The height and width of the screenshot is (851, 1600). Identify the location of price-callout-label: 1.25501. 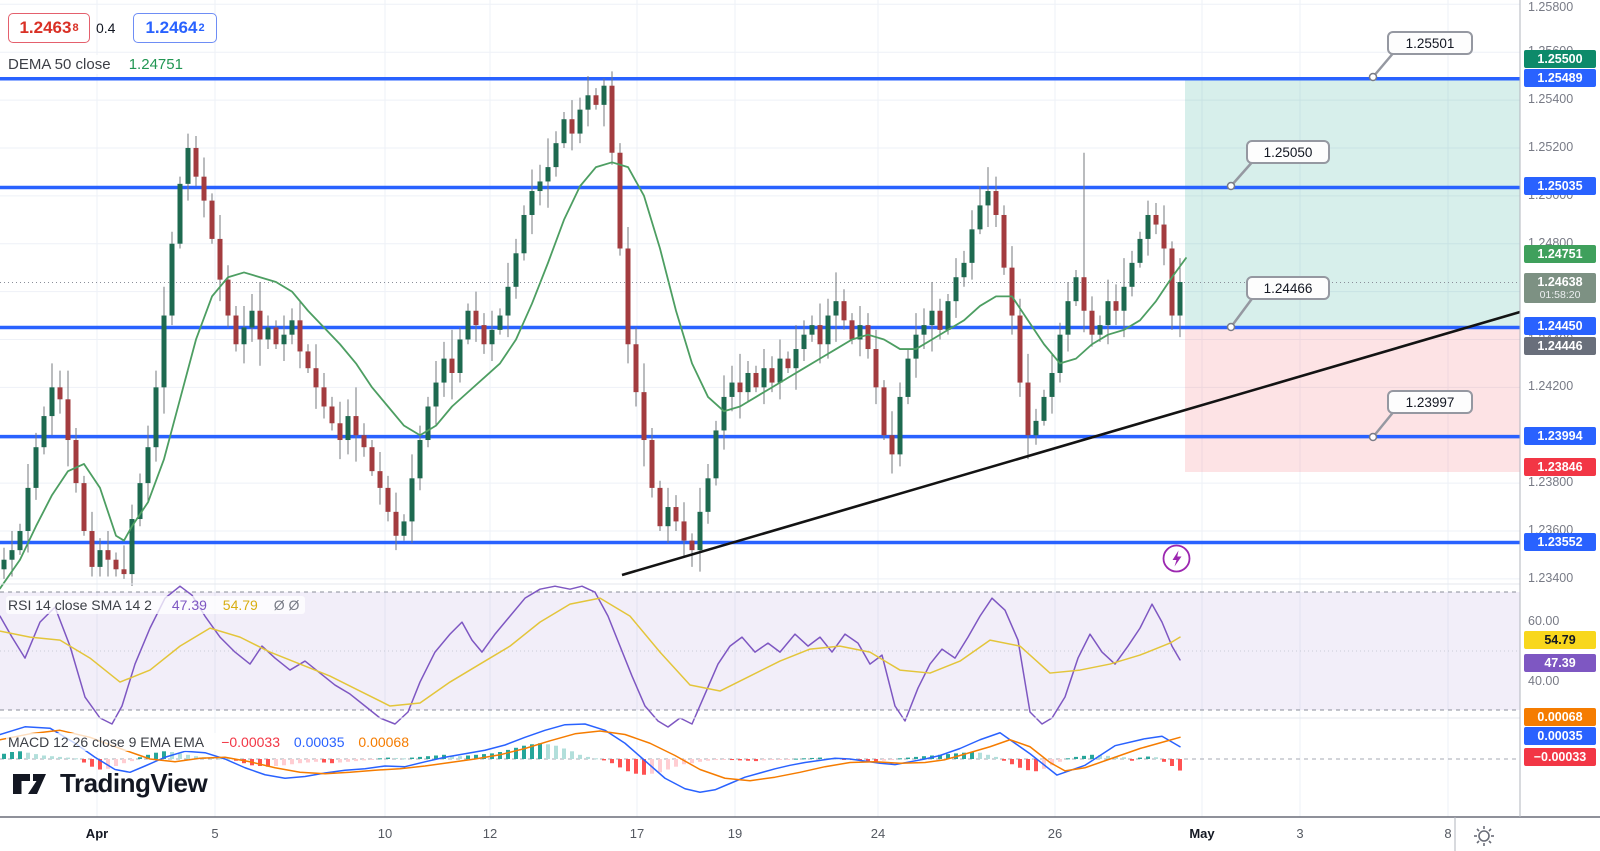
(1430, 43).